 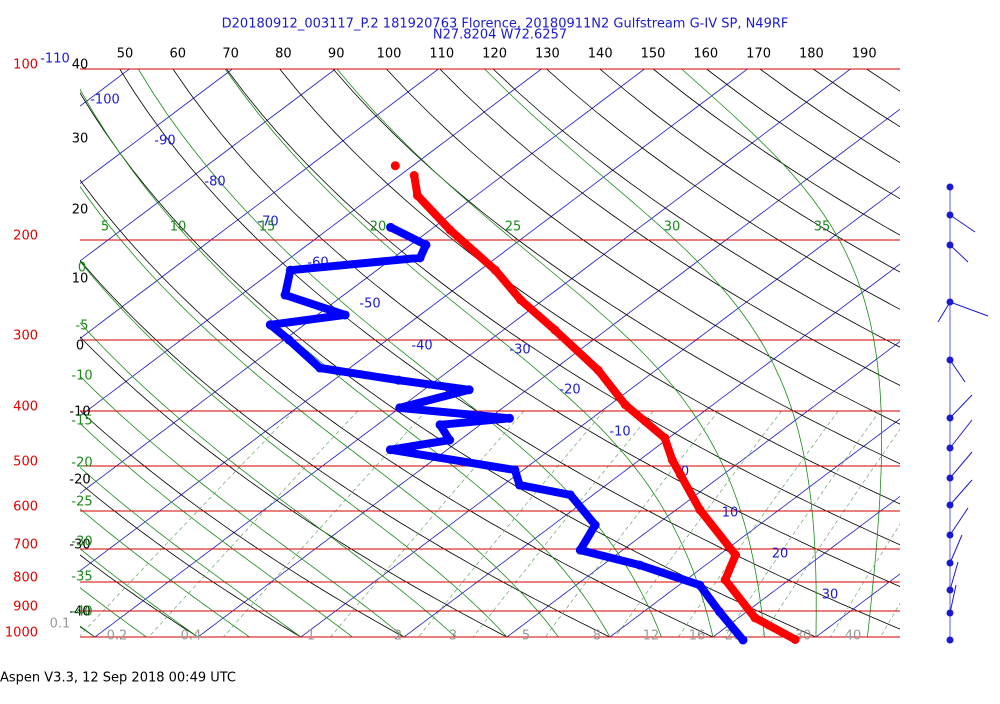 What do you see at coordinates (730, 513) in the screenshot?
I see `isotherm-label: 10` at bounding box center [730, 513].